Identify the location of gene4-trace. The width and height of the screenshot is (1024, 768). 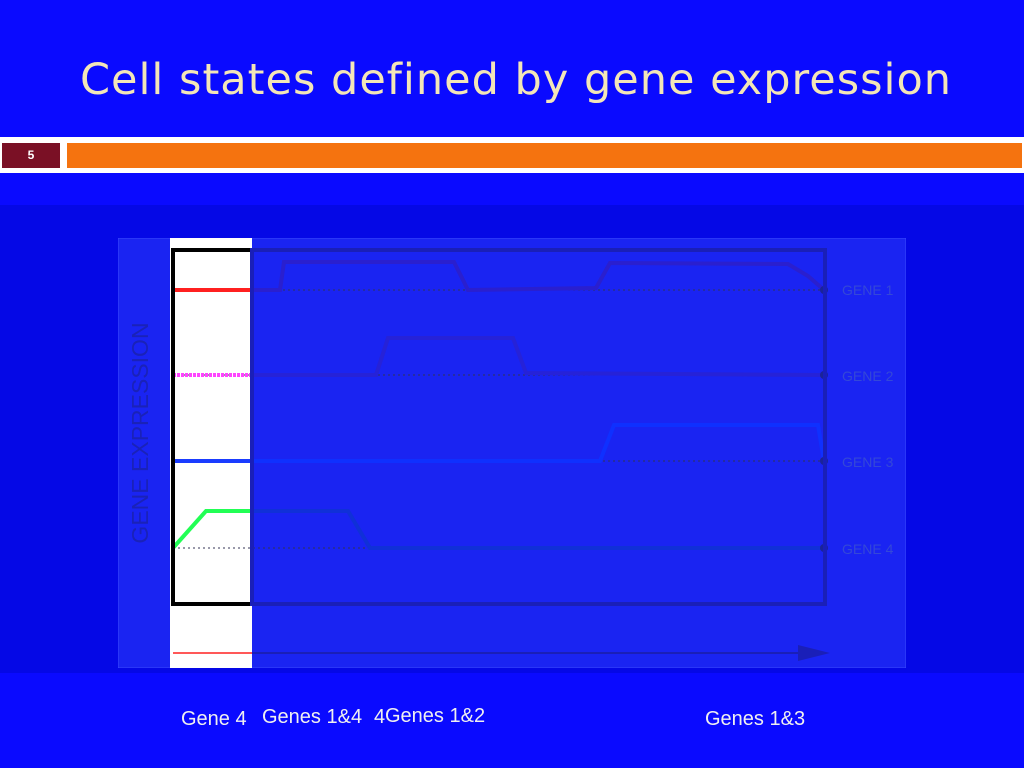
(538, 529).